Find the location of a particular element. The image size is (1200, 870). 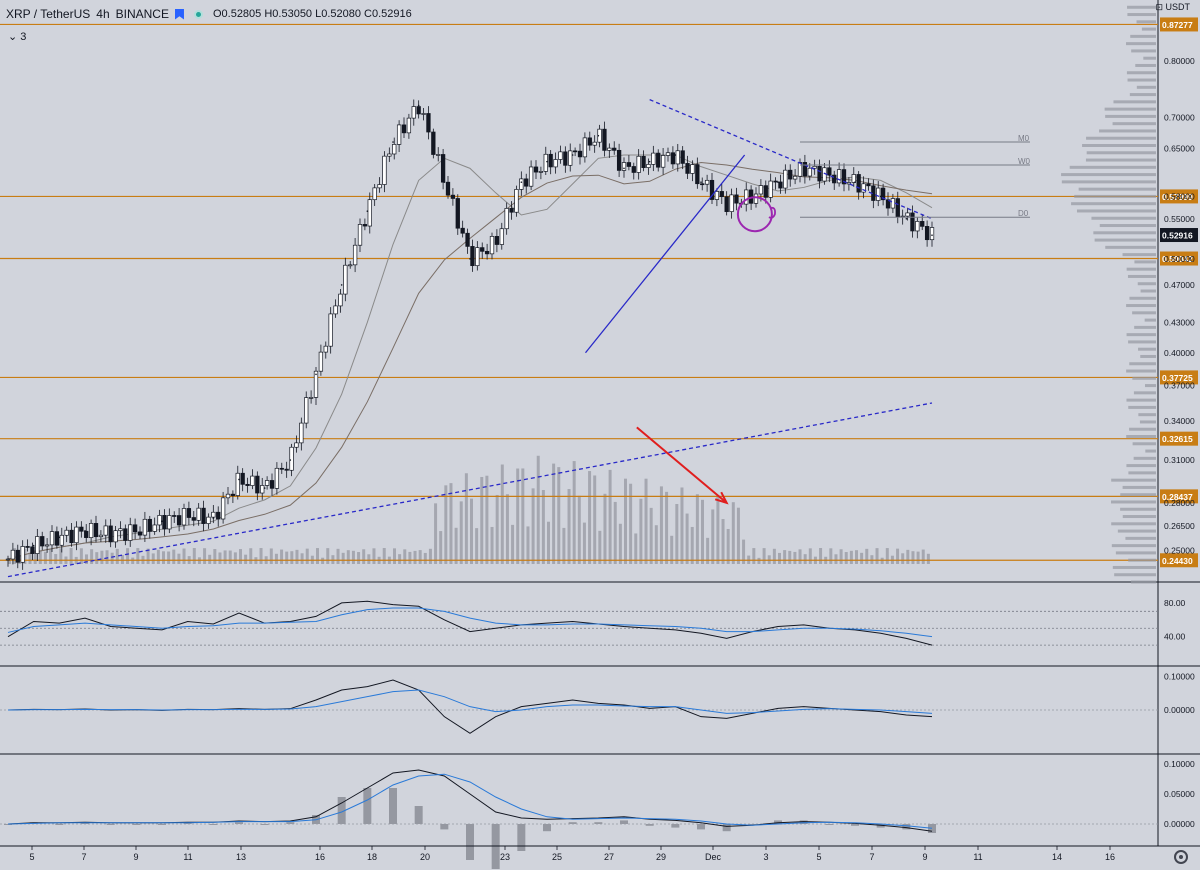

currency-label: ⊡ USDT is located at coordinates (1172, 7).